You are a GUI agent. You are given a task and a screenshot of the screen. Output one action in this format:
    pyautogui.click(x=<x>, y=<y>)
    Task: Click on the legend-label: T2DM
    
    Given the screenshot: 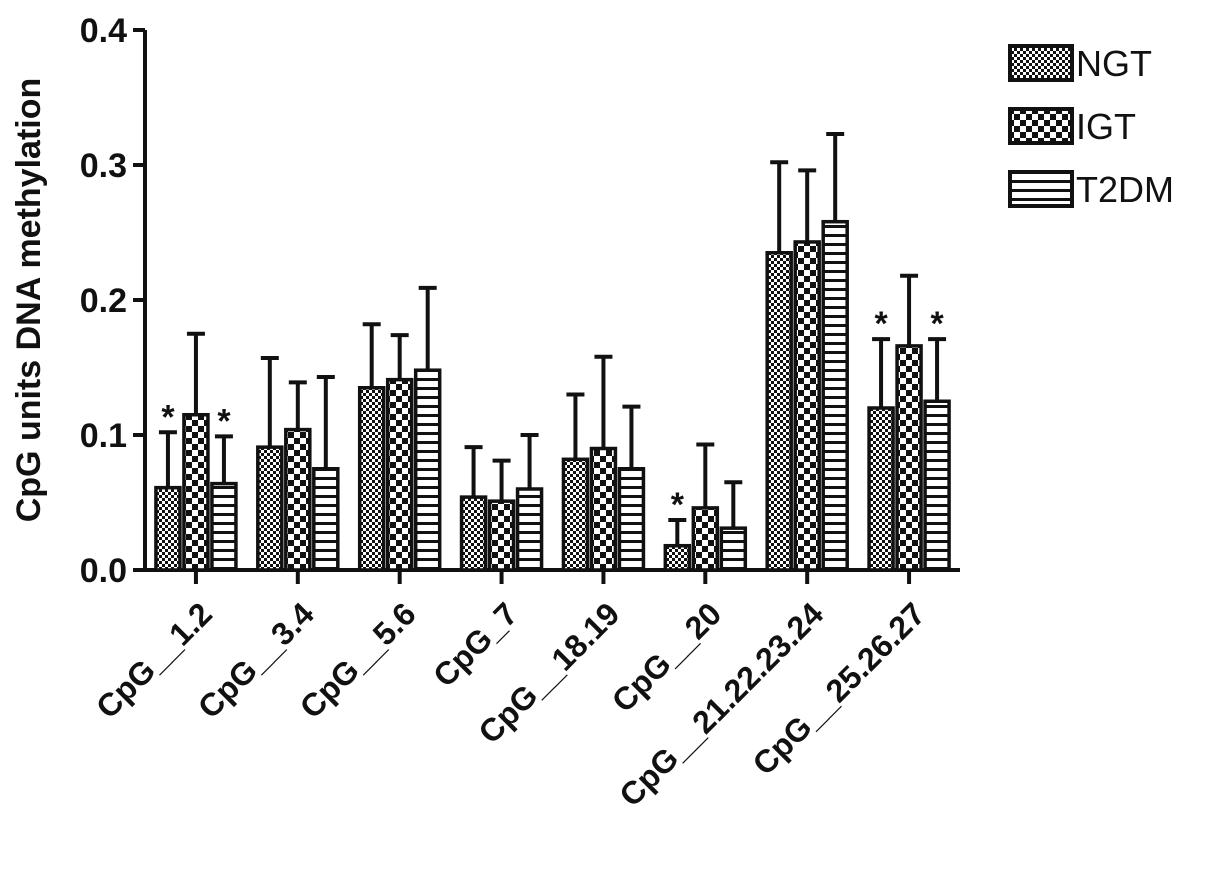 What is the action you would take?
    pyautogui.click(x=1125, y=189)
    